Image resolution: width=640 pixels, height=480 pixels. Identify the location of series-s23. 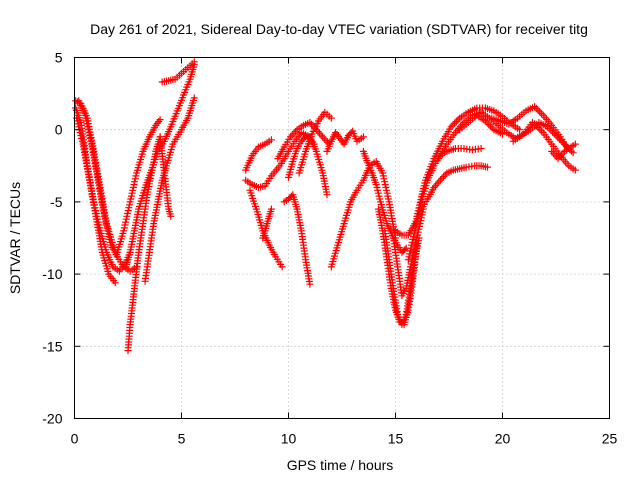
(402, 278).